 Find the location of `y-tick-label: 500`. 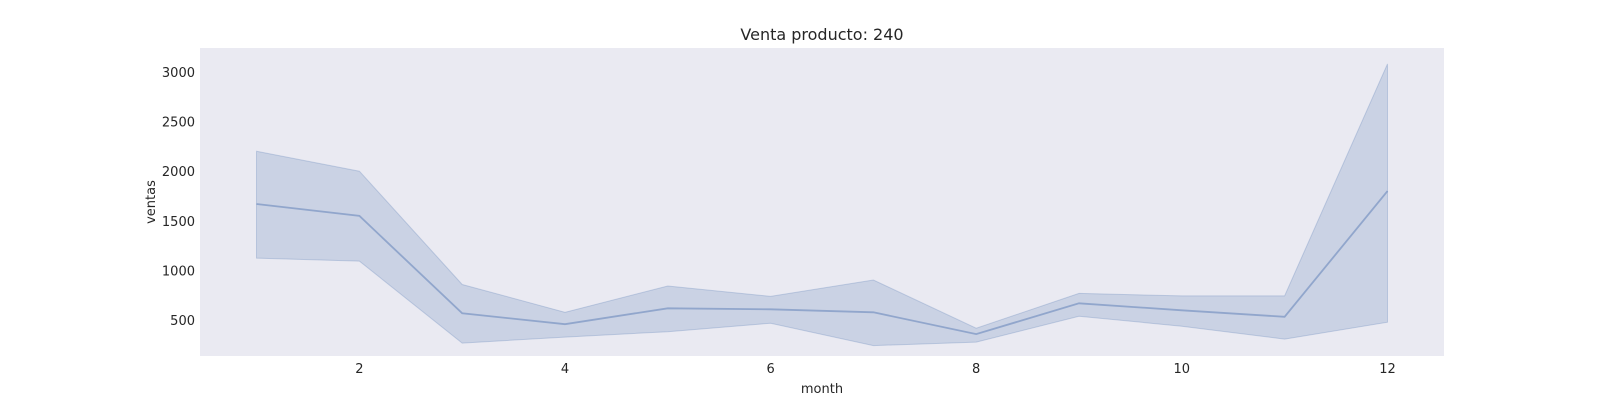

y-tick-label: 500 is located at coordinates (182, 321).